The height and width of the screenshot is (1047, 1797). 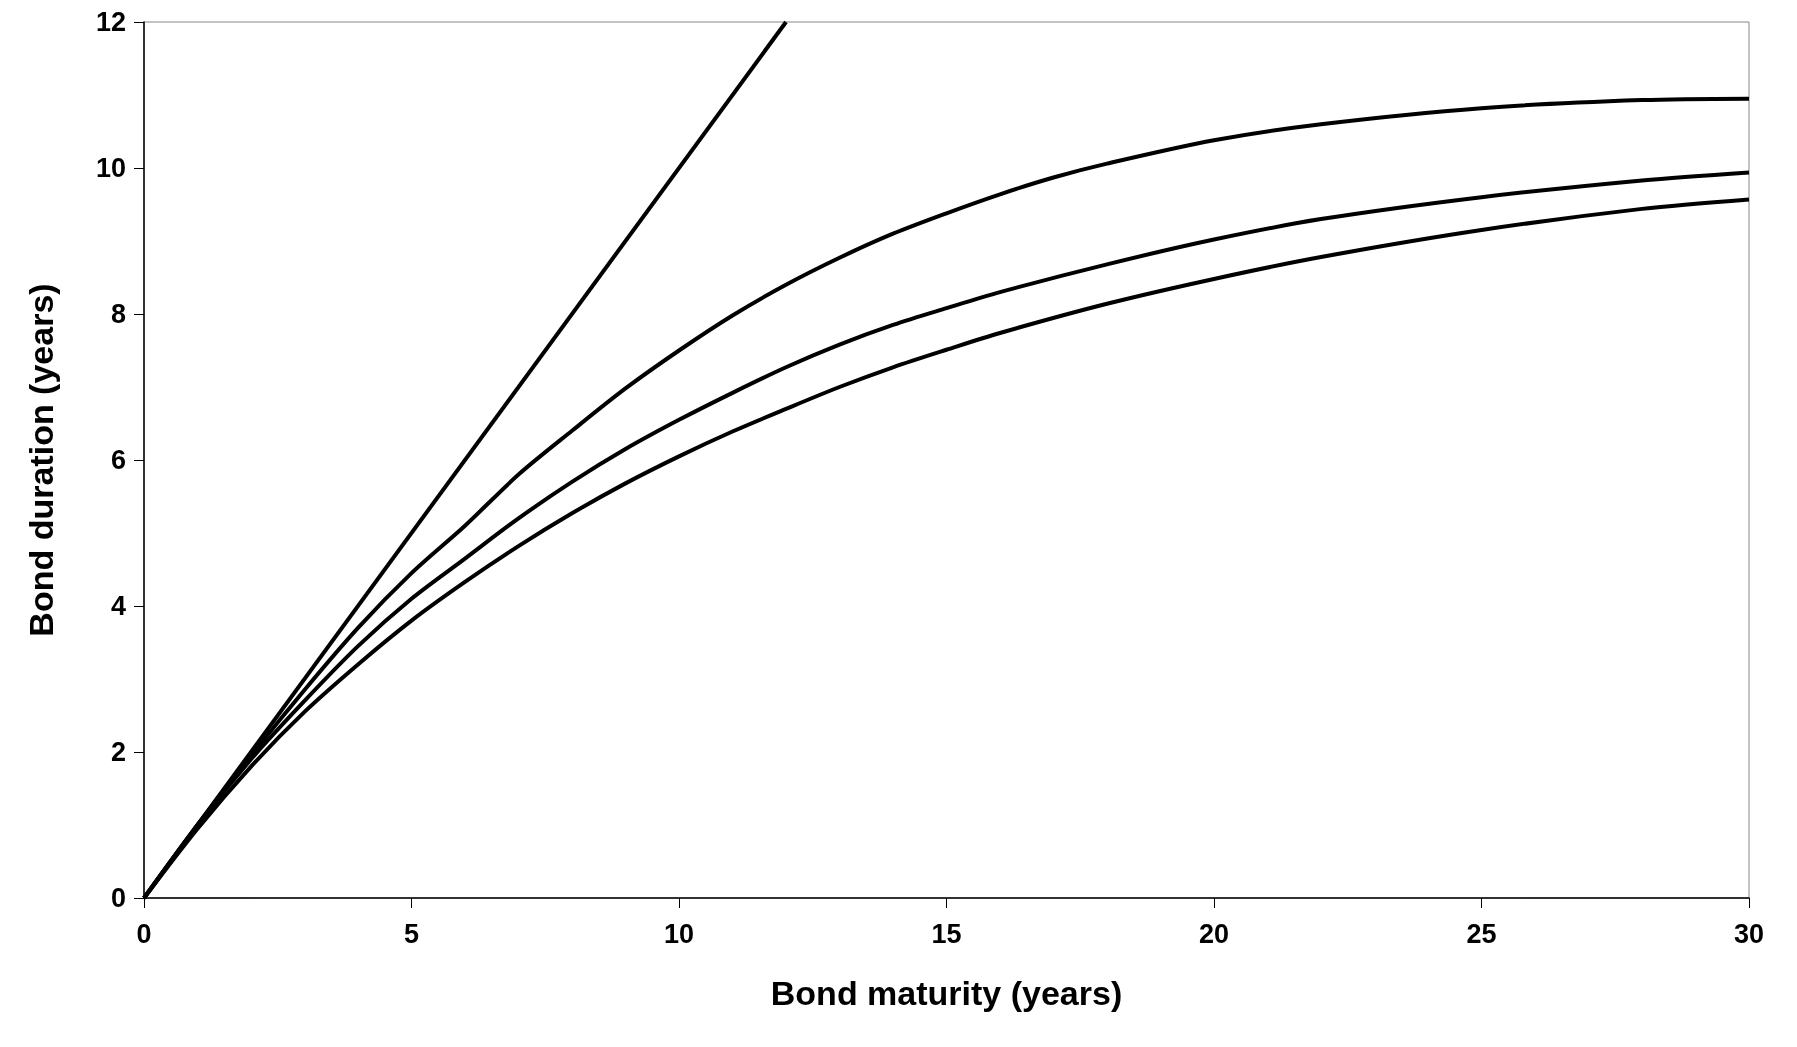 I want to click on x-tick-label: 25, so click(x=1481, y=933).